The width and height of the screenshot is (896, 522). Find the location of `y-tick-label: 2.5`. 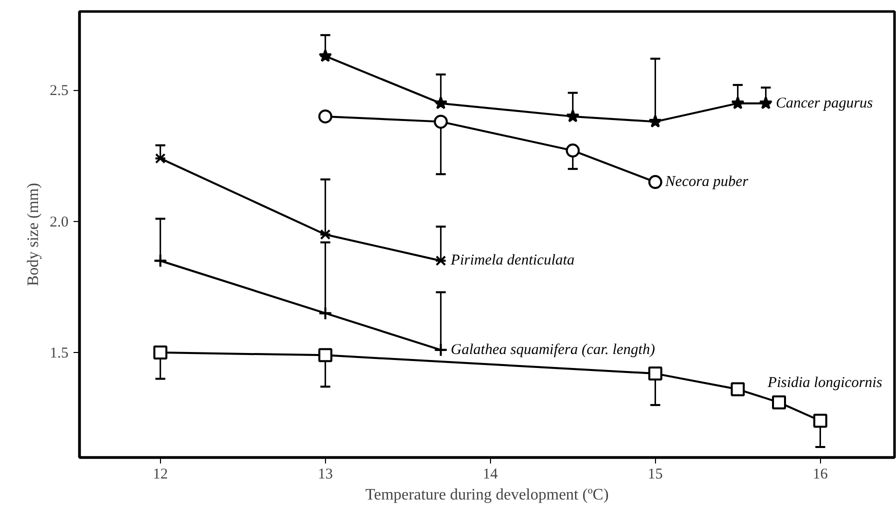

y-tick-label: 2.5 is located at coordinates (59, 91).